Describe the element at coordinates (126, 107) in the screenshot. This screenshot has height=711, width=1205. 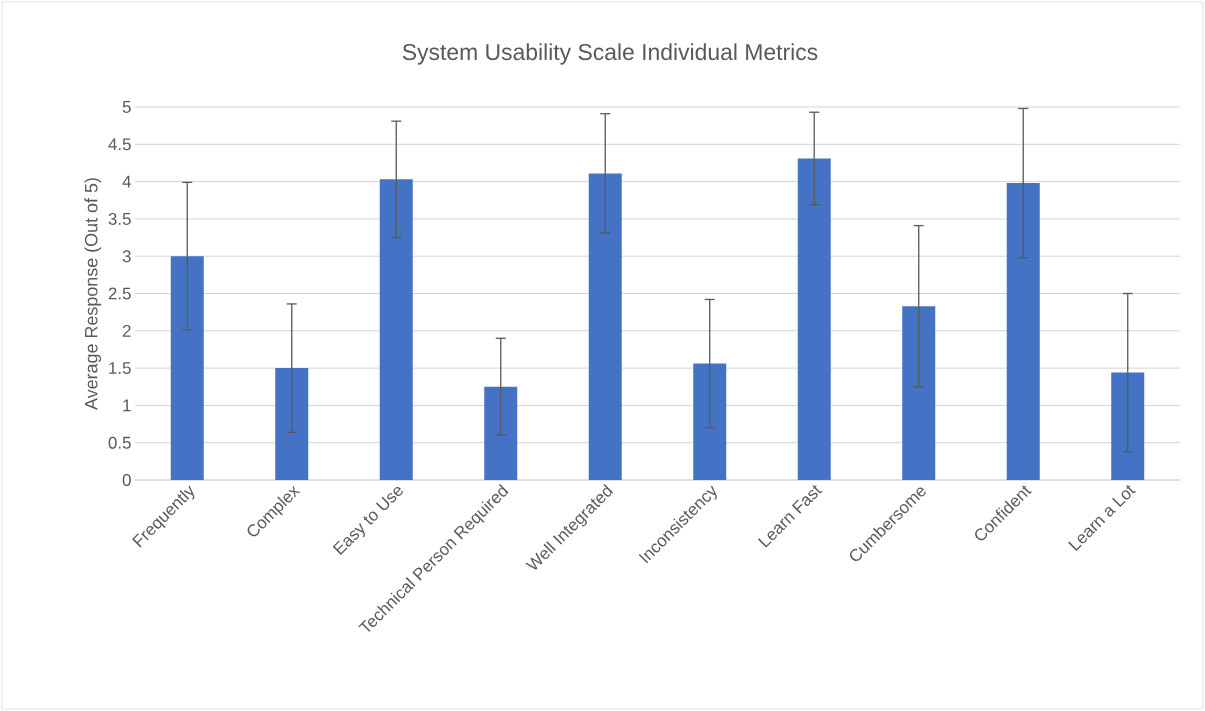
I see `y-tick-label: 5` at that location.